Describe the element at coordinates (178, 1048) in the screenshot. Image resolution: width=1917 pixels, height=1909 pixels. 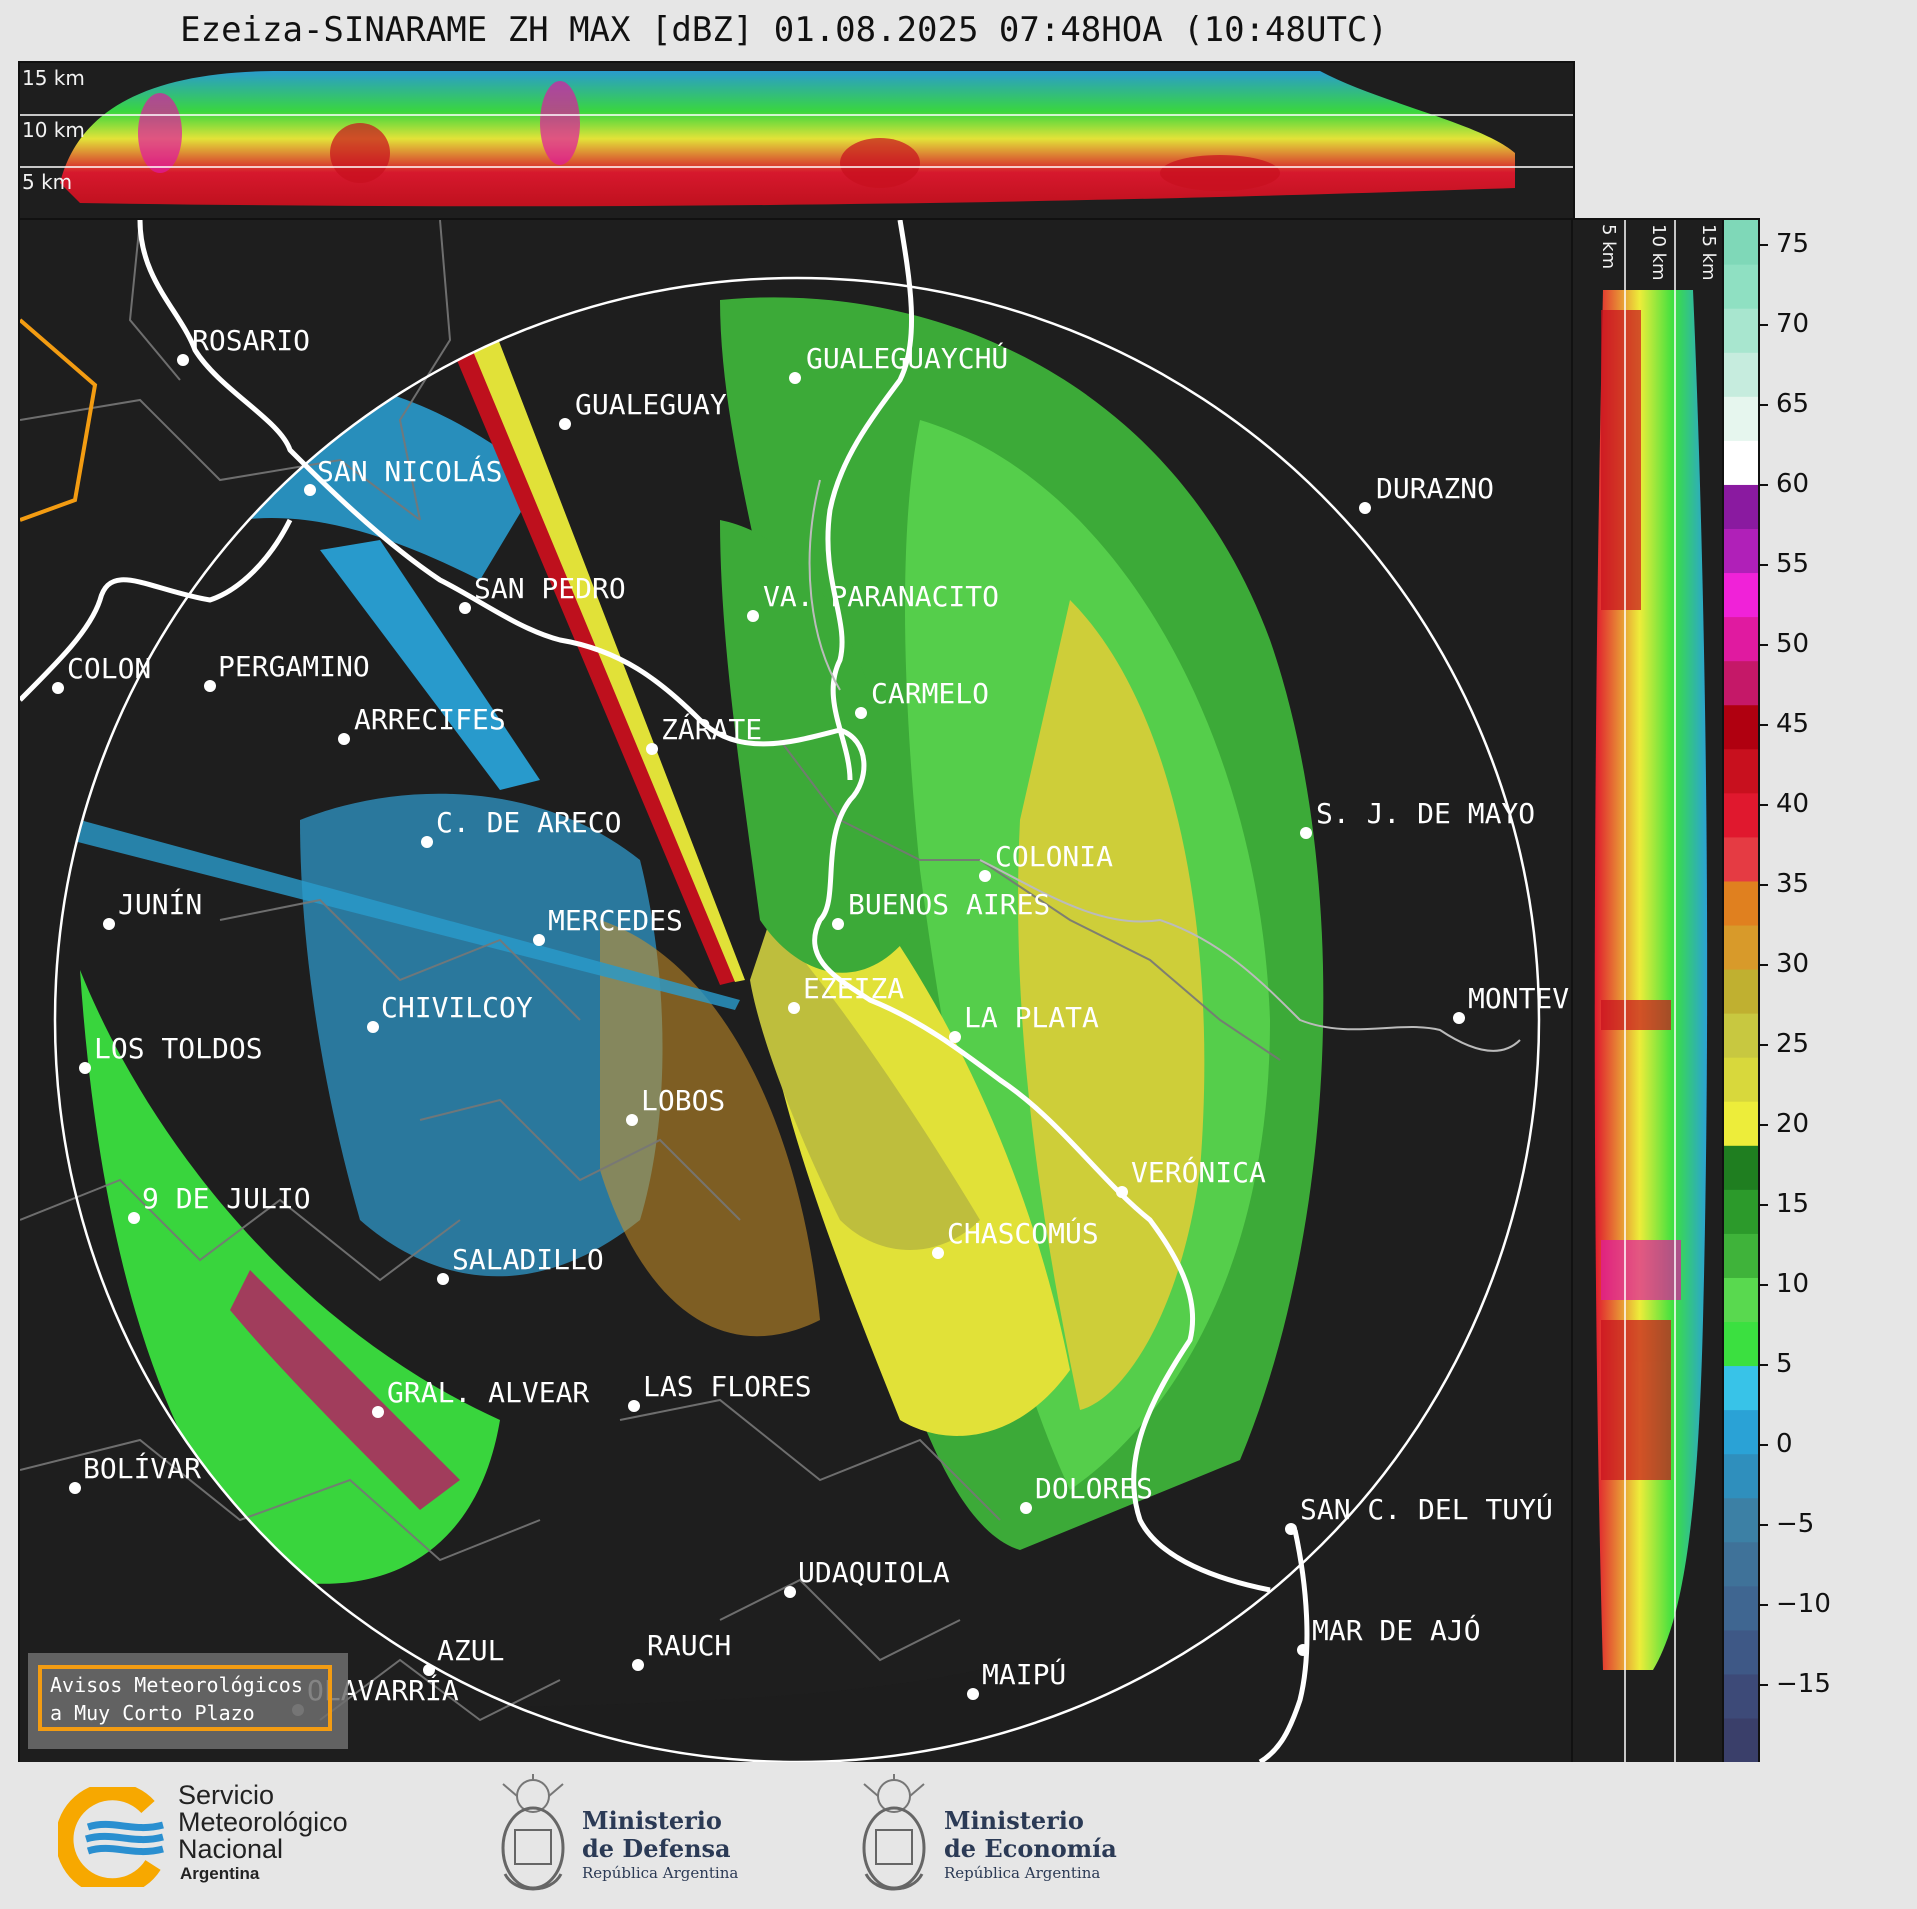
I see `city-label-los-toldos: LOS TOLDOS` at that location.